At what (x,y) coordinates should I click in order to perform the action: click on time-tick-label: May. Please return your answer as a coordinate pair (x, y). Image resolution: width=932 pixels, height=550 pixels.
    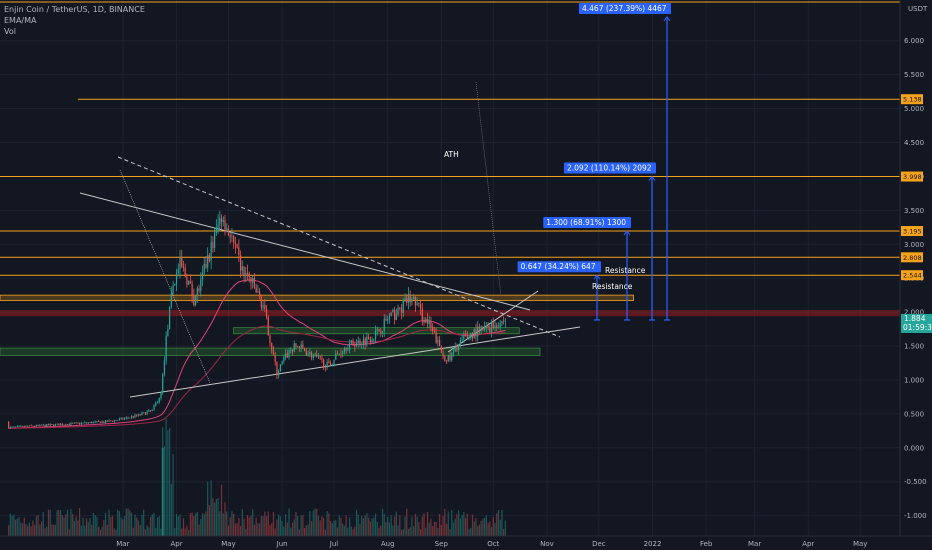
    Looking at the image, I should click on (228, 544).